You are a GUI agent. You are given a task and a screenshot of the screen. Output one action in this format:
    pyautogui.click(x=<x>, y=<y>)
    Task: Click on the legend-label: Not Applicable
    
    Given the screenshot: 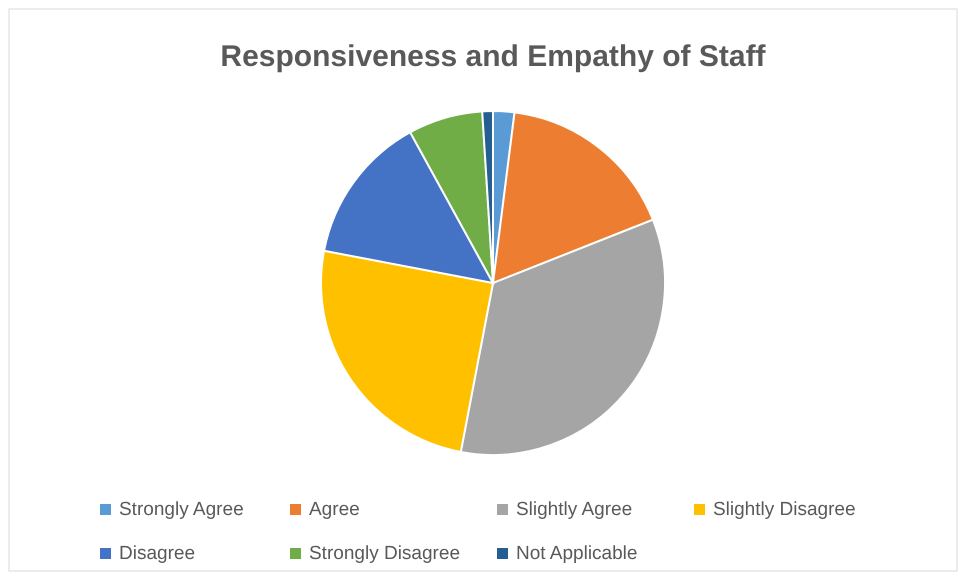 What is the action you would take?
    pyautogui.click(x=577, y=553)
    